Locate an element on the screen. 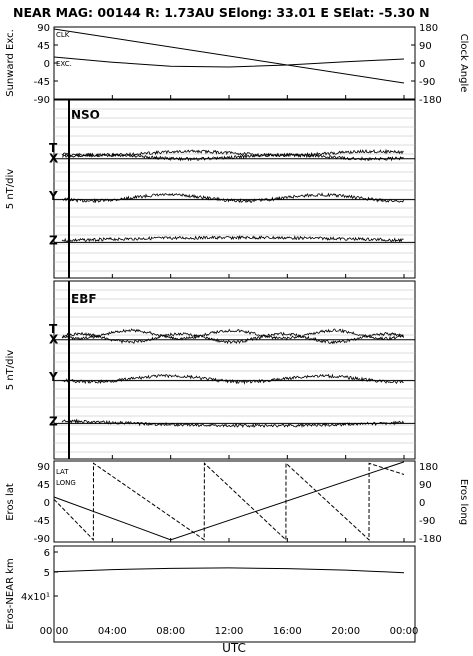 The height and width of the screenshot is (656, 473). panel1-left-tick-label: 45 is located at coordinates (43, 46).